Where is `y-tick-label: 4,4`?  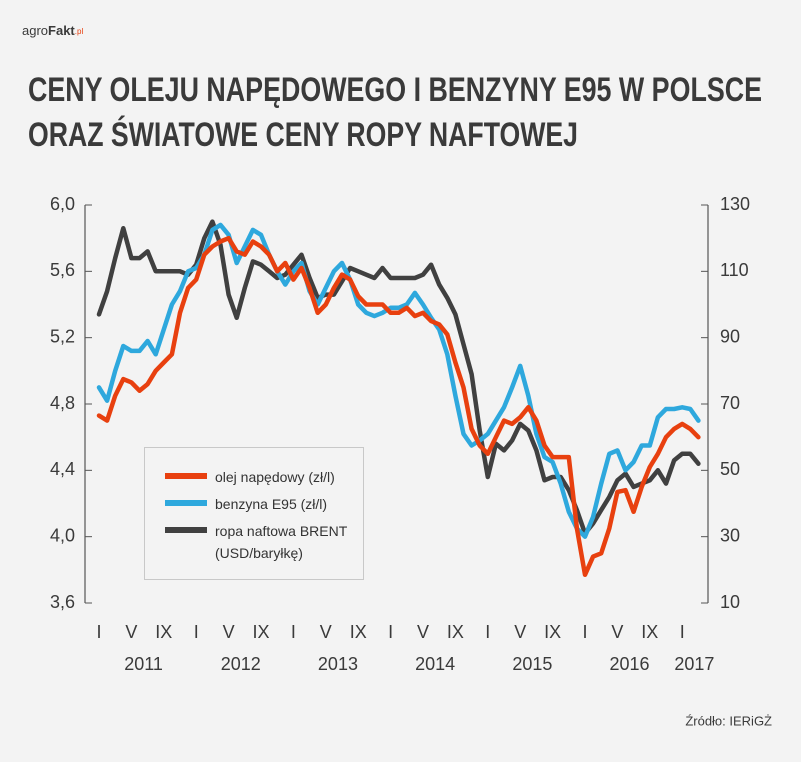
y-tick-label: 4,4 is located at coordinates (62, 469).